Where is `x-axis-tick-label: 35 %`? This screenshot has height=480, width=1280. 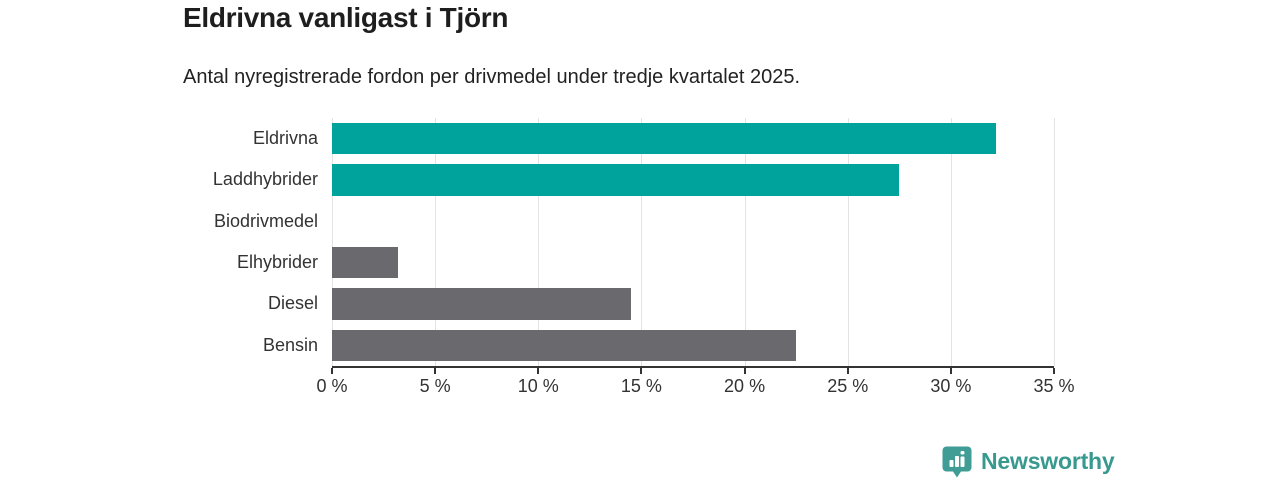
x-axis-tick-label: 35 % is located at coordinates (1054, 386).